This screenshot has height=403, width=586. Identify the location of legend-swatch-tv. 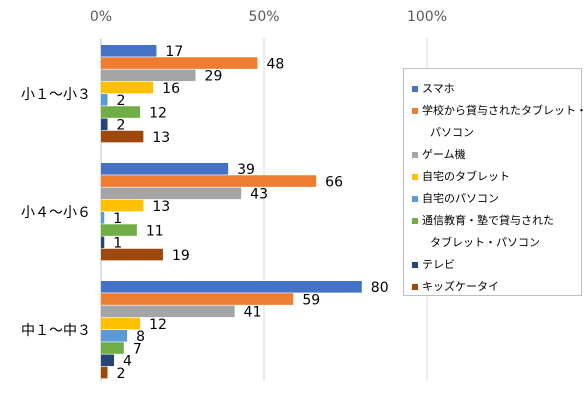
(415, 265).